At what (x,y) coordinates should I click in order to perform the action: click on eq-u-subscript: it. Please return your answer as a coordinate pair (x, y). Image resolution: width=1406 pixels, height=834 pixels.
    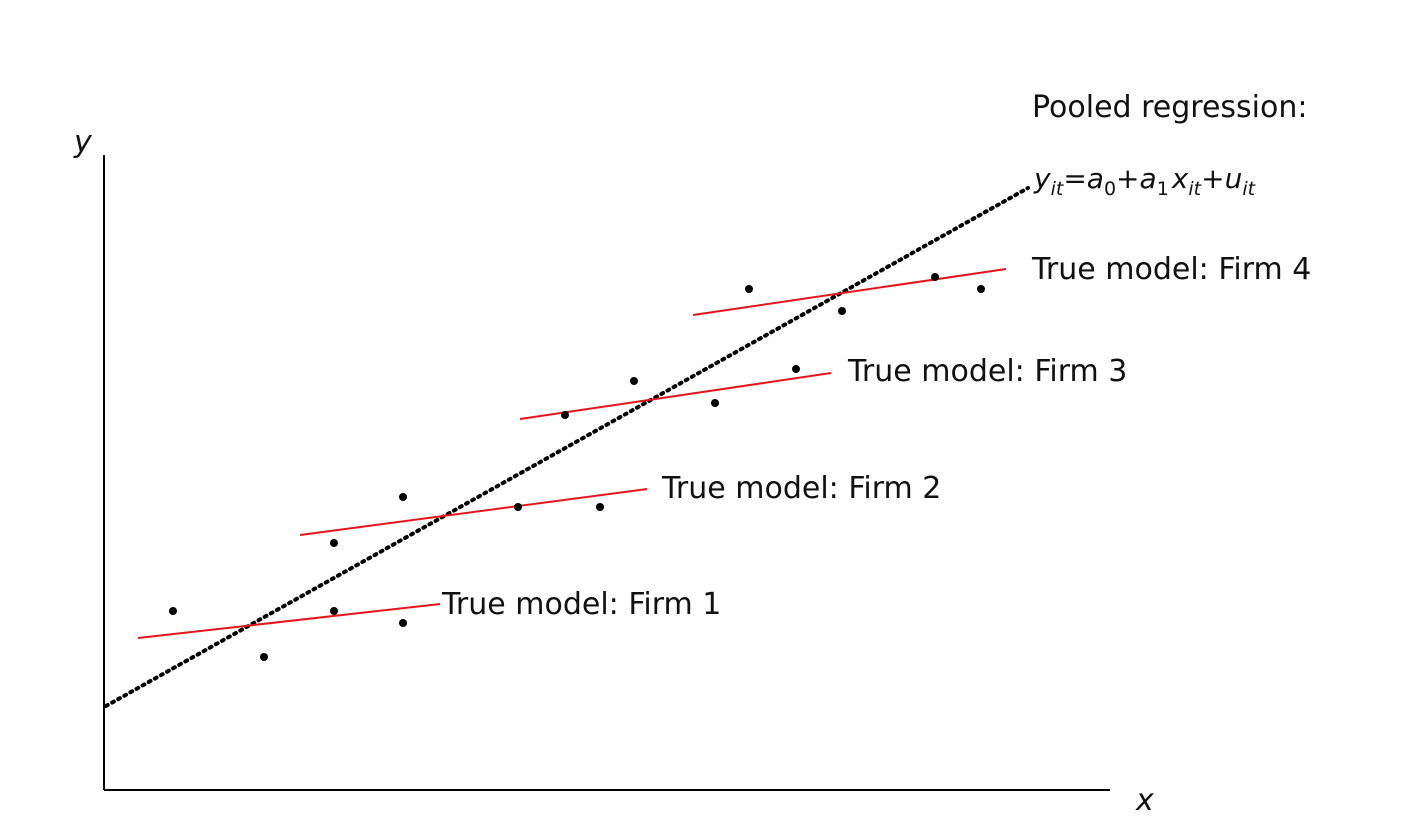
    Looking at the image, I should click on (1249, 189).